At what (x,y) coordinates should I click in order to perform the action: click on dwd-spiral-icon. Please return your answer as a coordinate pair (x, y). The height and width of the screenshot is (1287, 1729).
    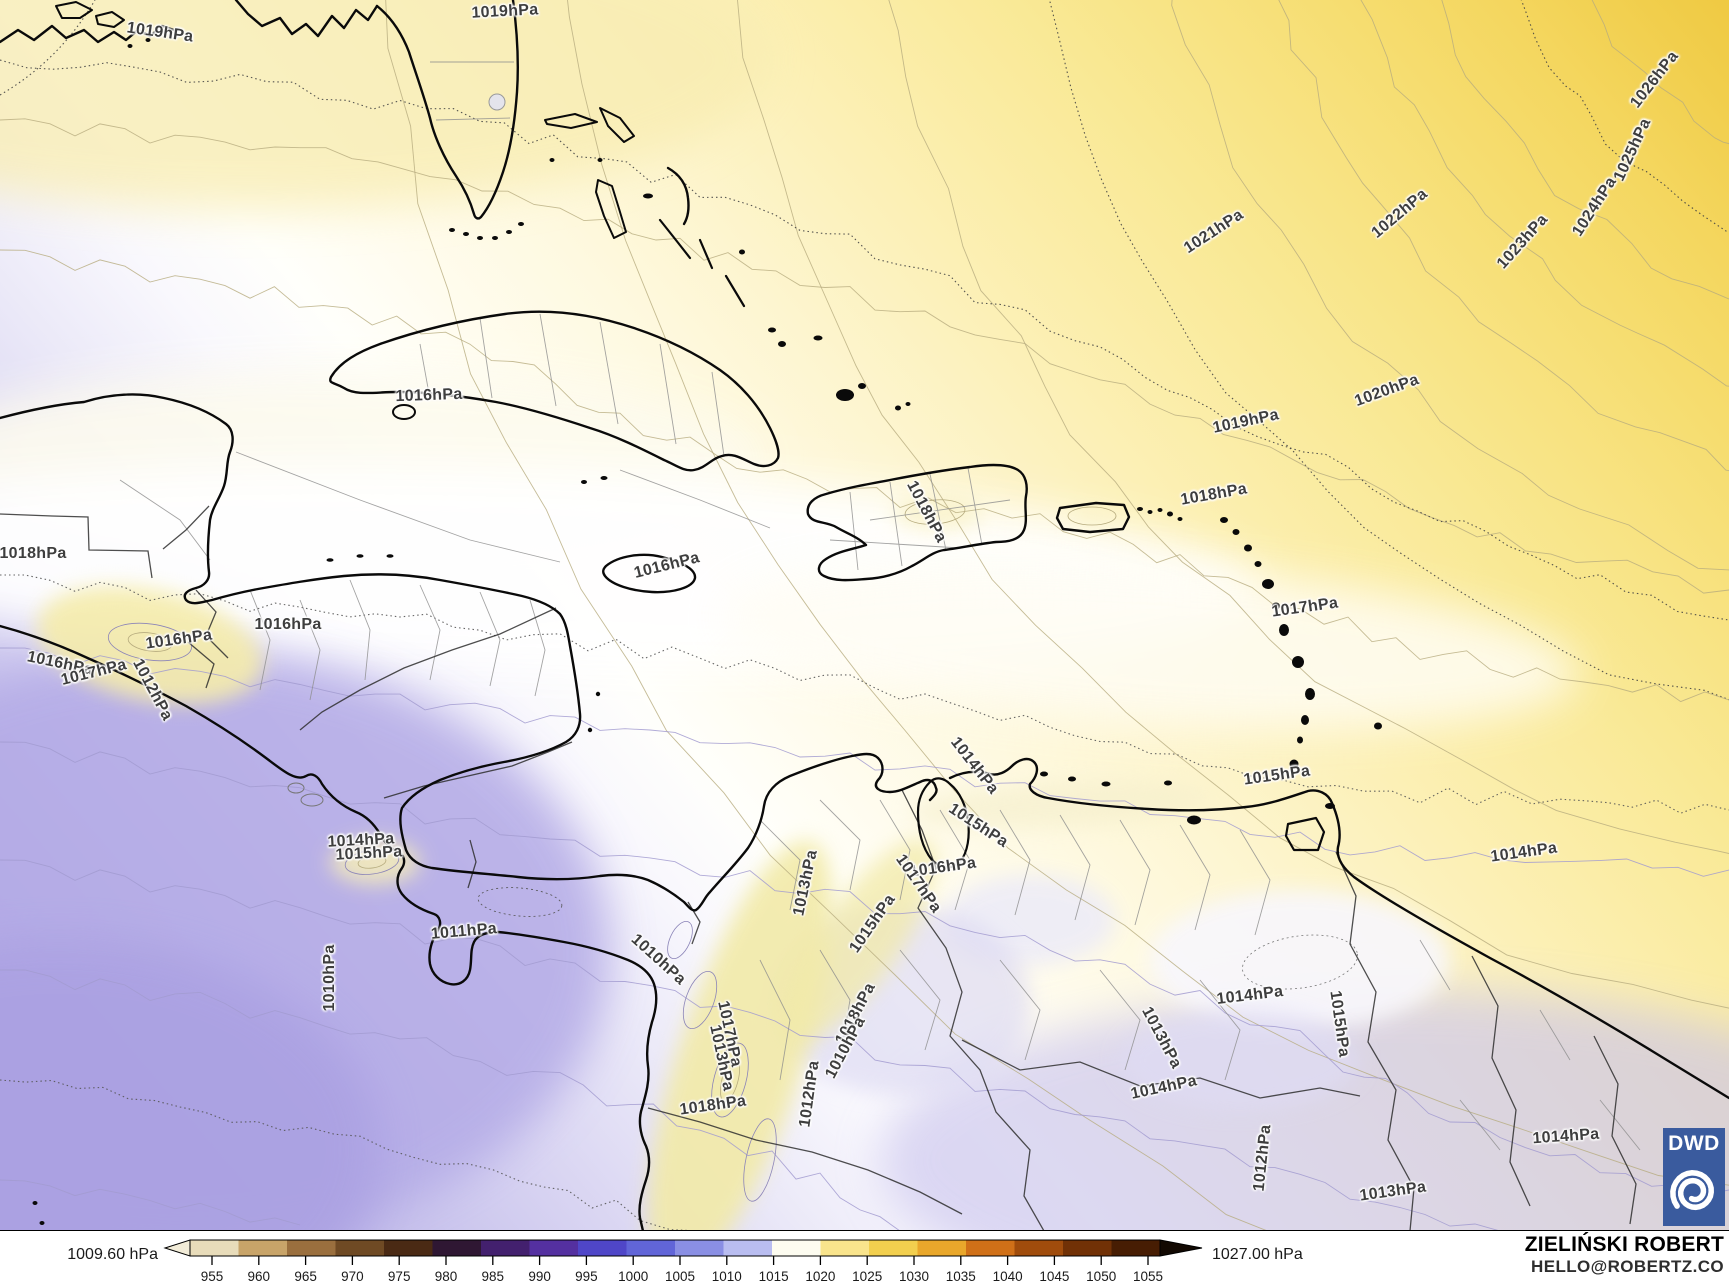
    Looking at the image, I should click on (1692, 1190).